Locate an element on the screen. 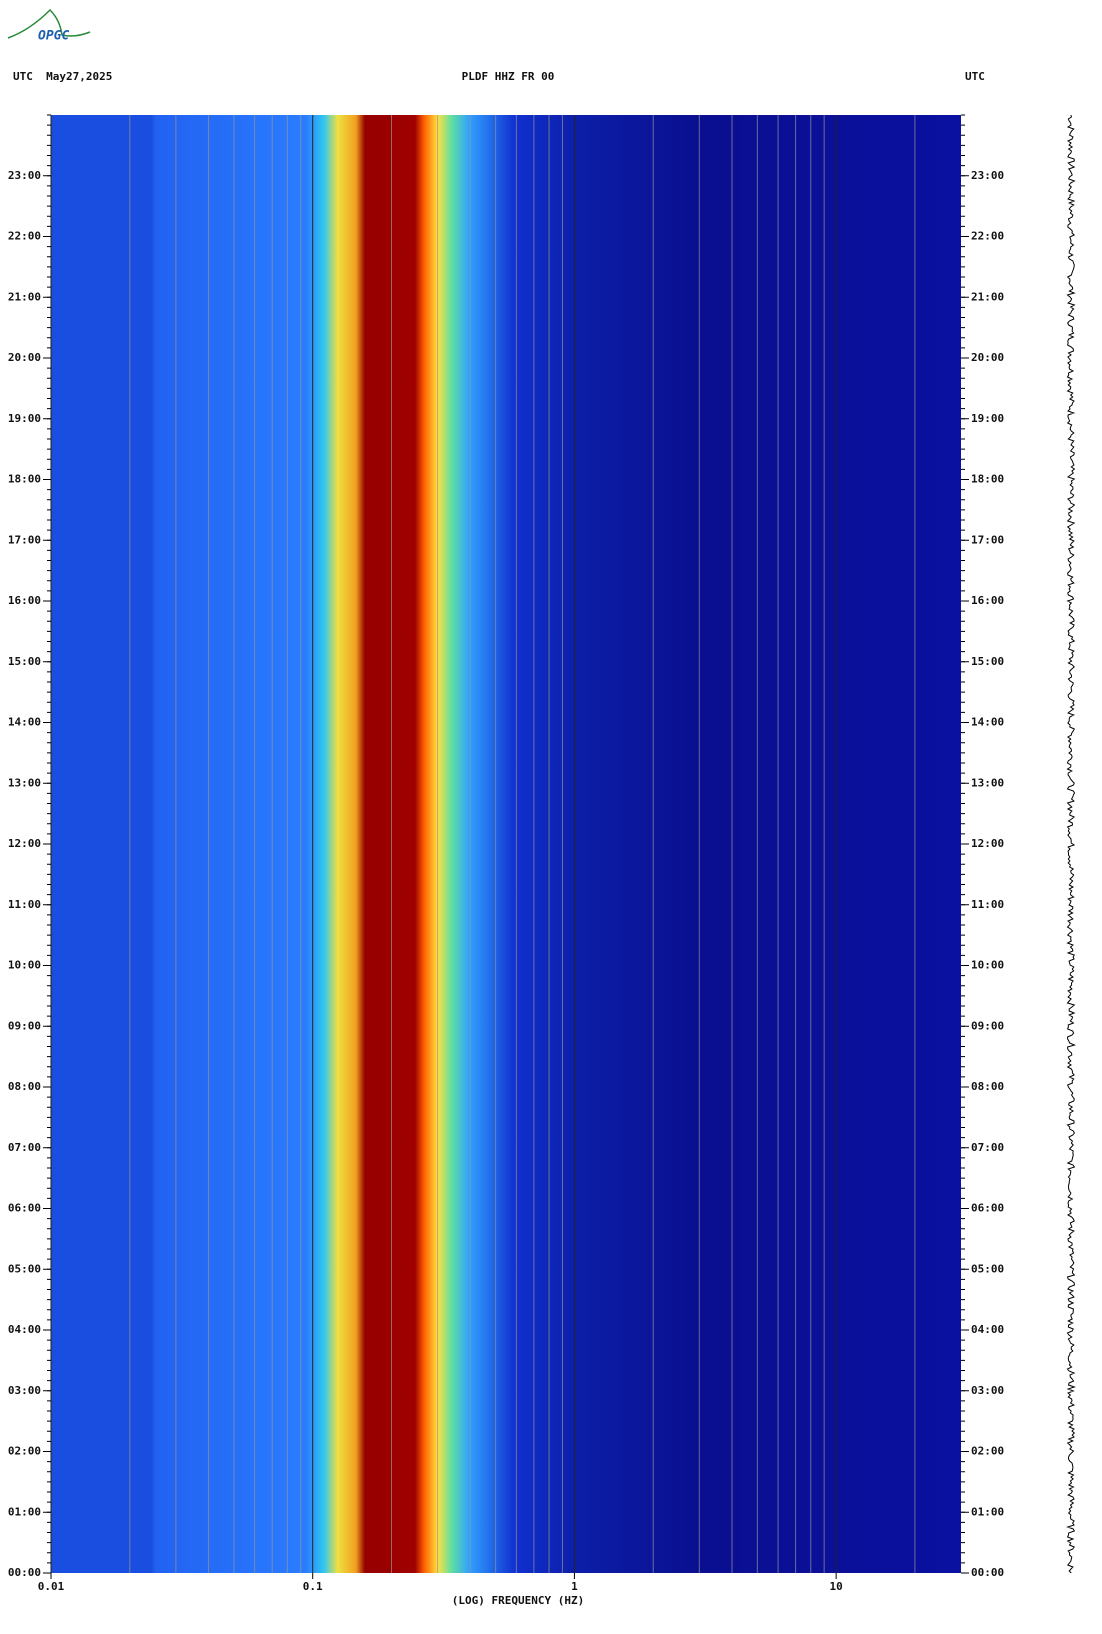 The height and width of the screenshot is (1634, 1102). chart-title: PLDF HHZ FR 00 is located at coordinates (508, 76).